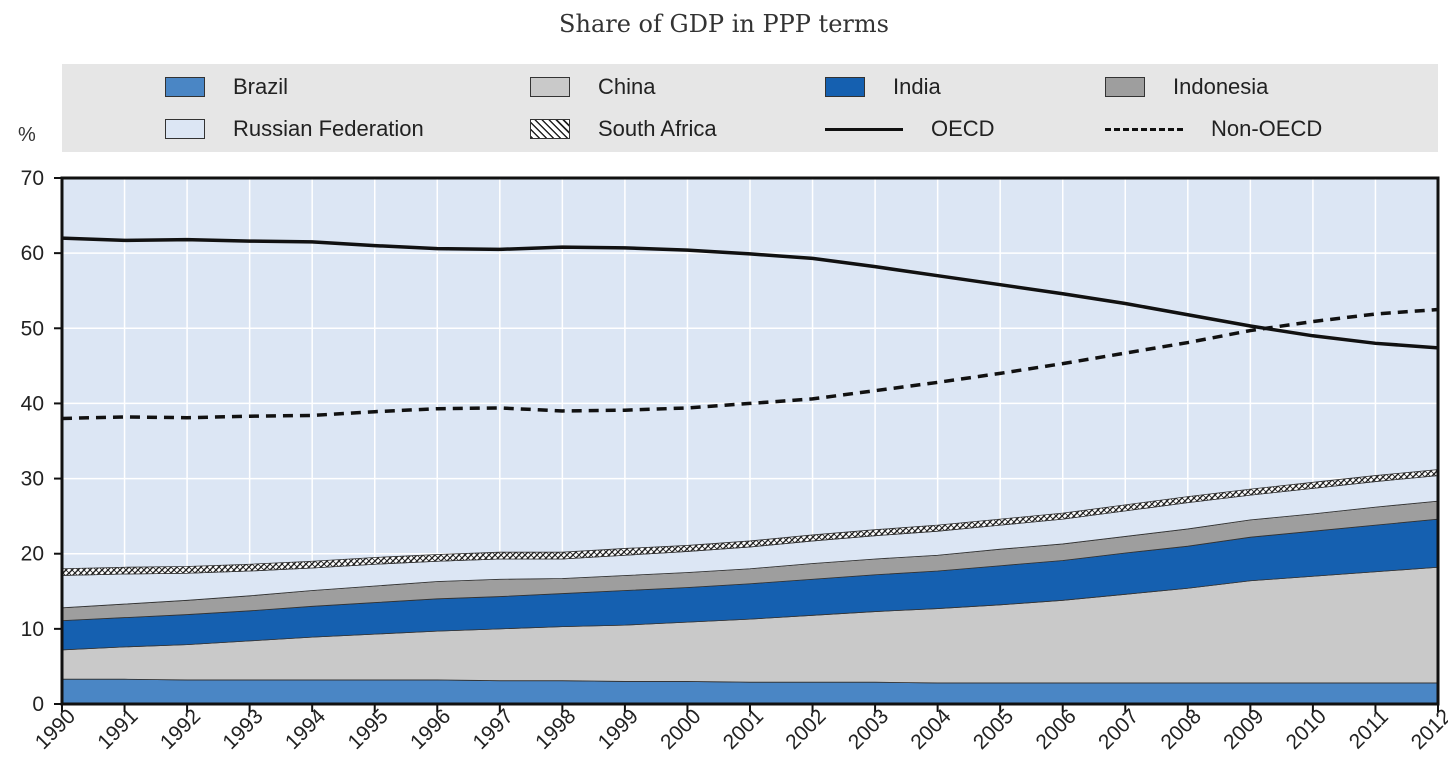  Describe the element at coordinates (242, 729) in the screenshot. I see `x-tick-label-1993: 1993` at that location.